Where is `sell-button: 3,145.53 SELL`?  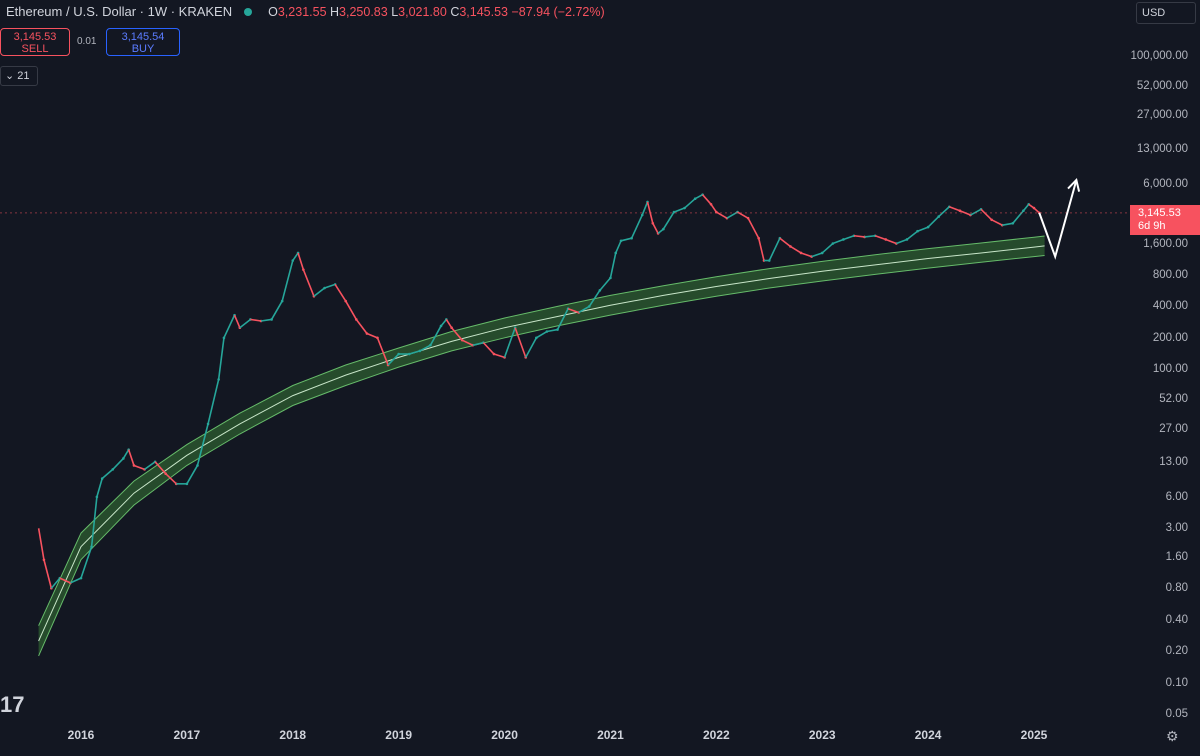
sell-button: 3,145.53 SELL is located at coordinates (35, 42).